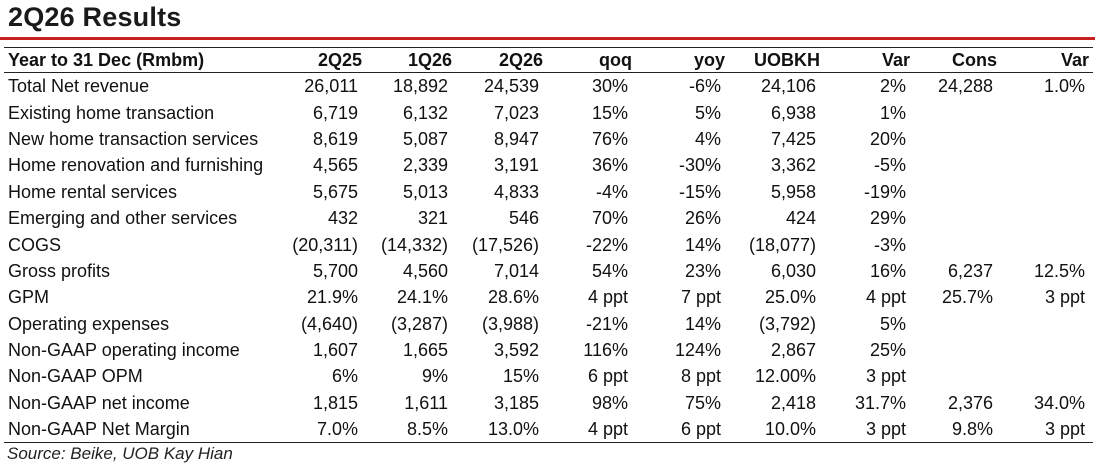 The height and width of the screenshot is (468, 1099). What do you see at coordinates (510, 323) in the screenshot?
I see `cell-2q26: (3,988)` at bounding box center [510, 323].